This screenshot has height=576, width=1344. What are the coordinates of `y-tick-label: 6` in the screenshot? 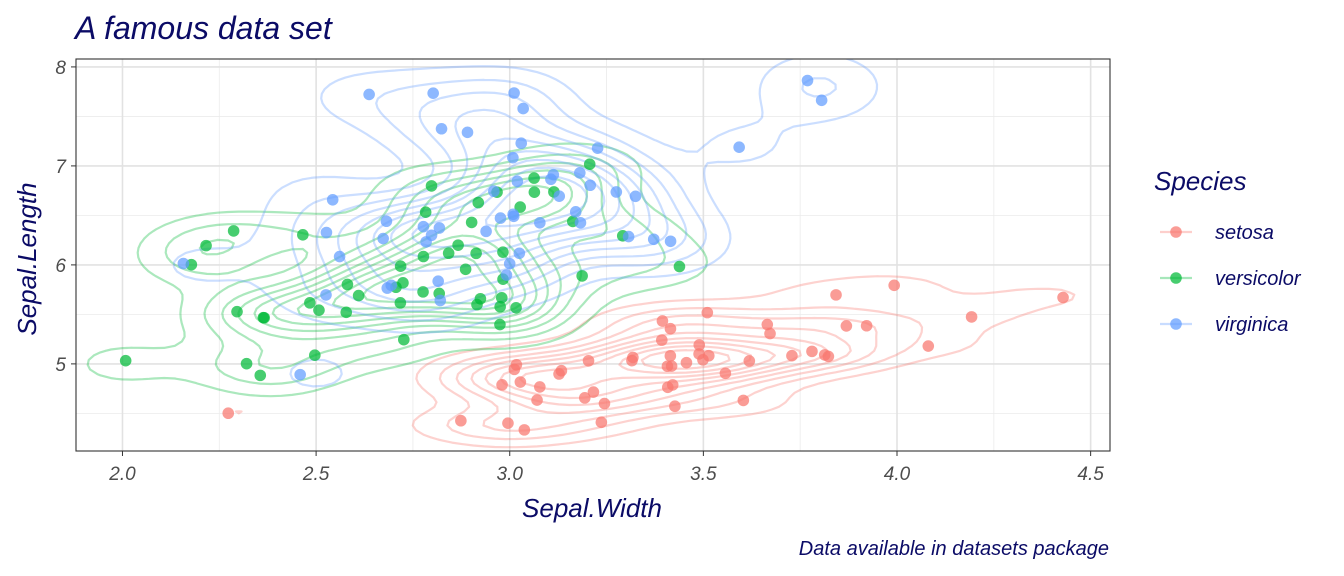 It's located at (60, 266).